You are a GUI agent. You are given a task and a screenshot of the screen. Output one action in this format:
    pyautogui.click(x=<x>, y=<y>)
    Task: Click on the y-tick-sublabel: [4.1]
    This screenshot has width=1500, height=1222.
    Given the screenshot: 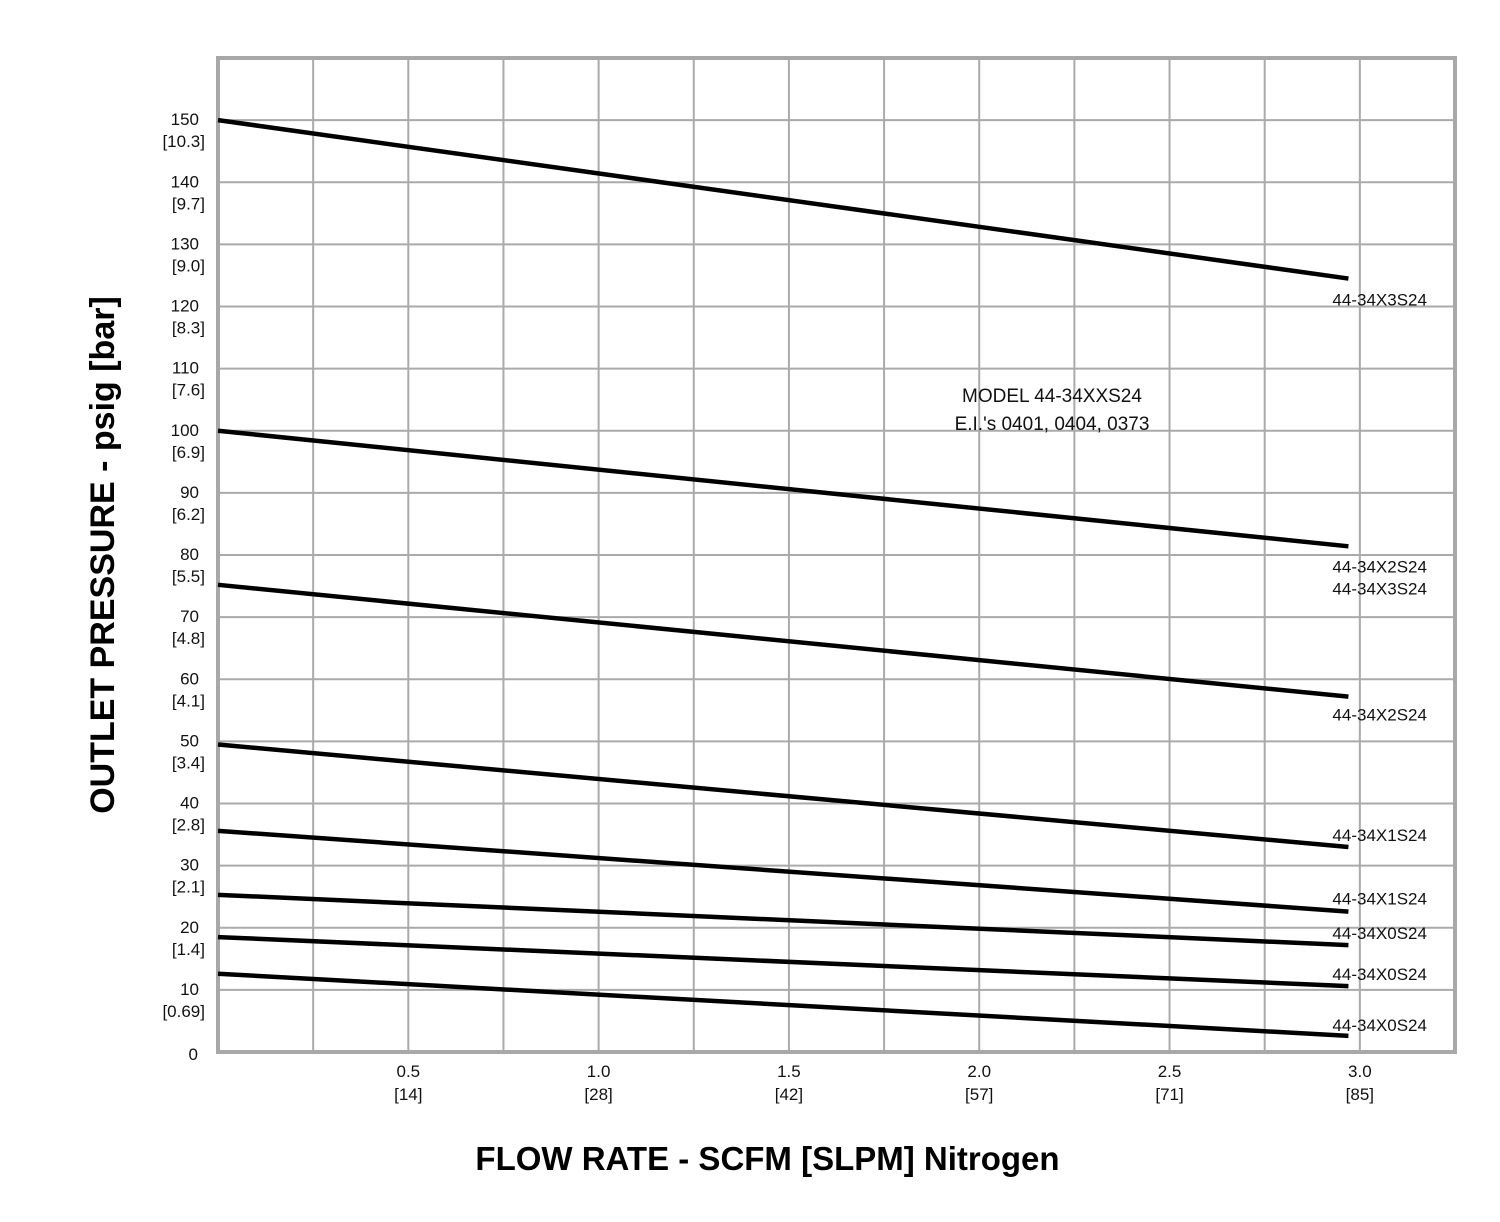 What is the action you would take?
    pyautogui.click(x=188, y=700)
    